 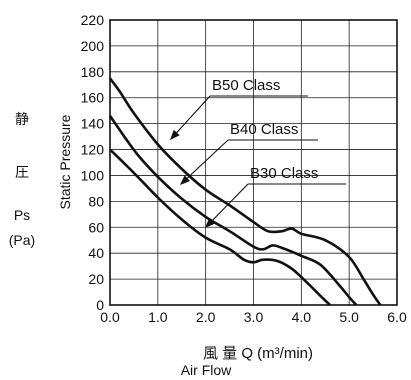 What do you see at coordinates (96, 201) in the screenshot?
I see `y-tick-label-4: 80` at bounding box center [96, 201].